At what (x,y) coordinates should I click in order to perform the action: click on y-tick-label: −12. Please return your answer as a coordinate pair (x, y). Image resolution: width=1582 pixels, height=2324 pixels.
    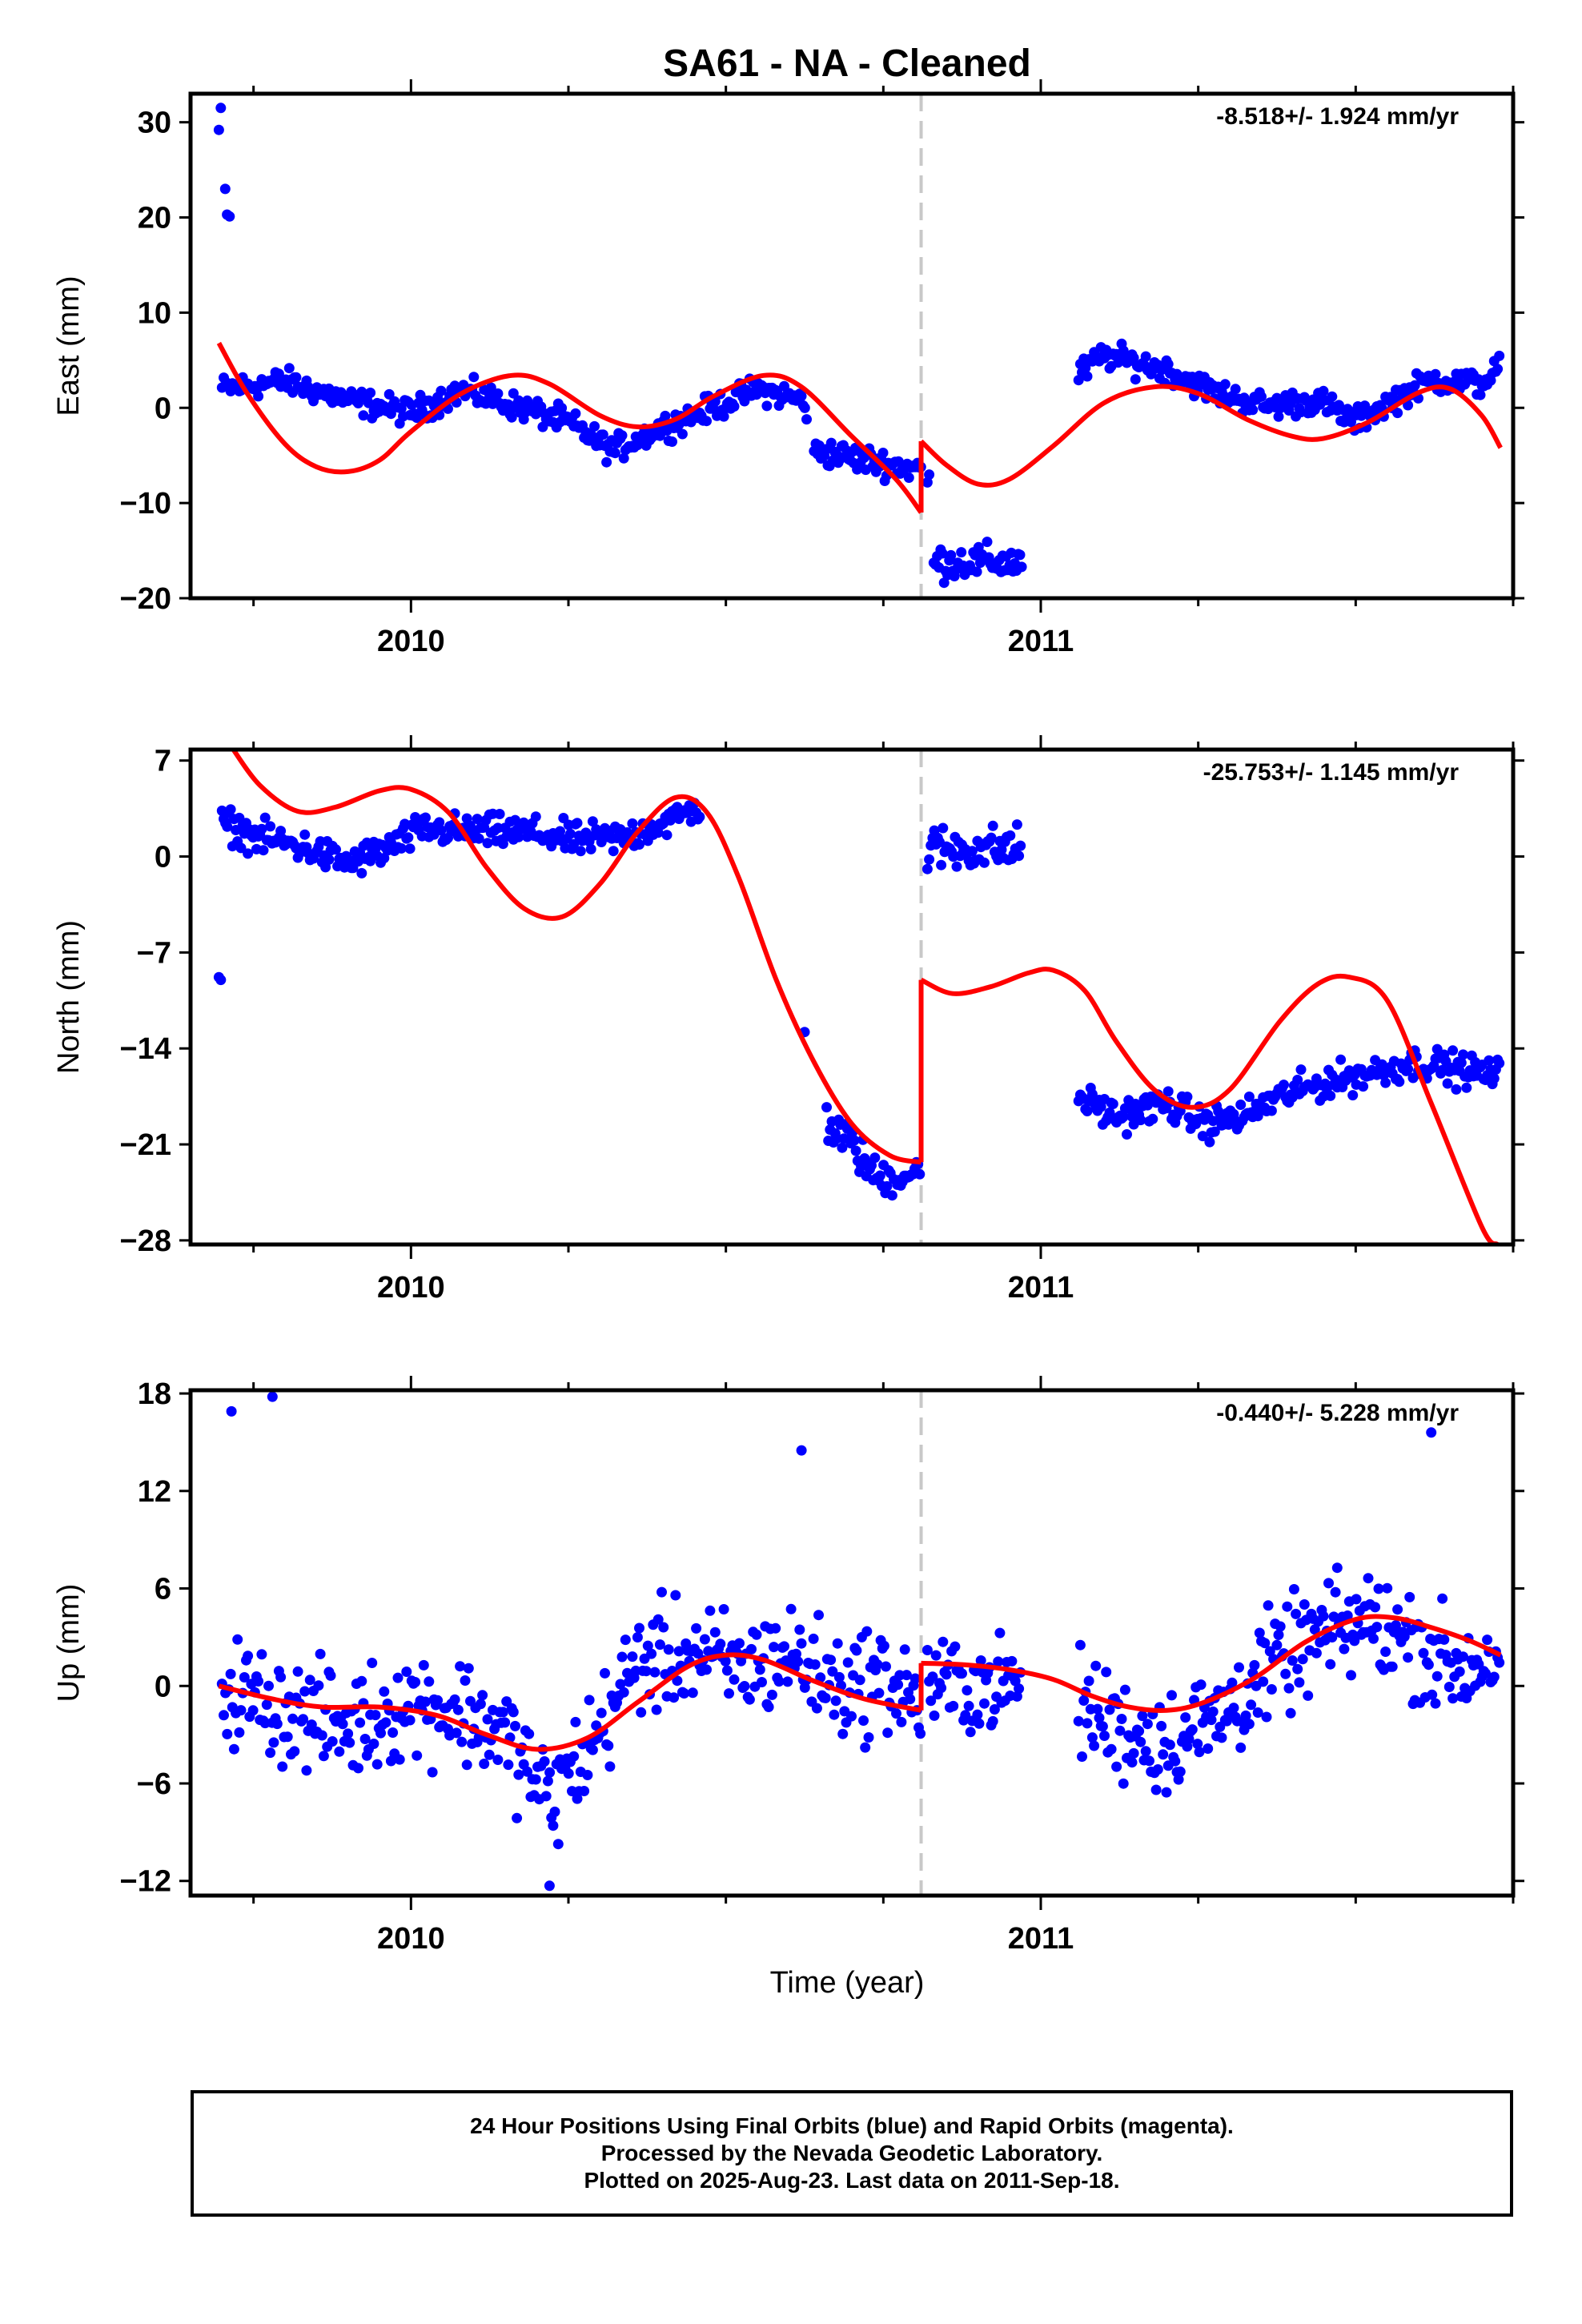
    Looking at the image, I should click on (145, 1882).